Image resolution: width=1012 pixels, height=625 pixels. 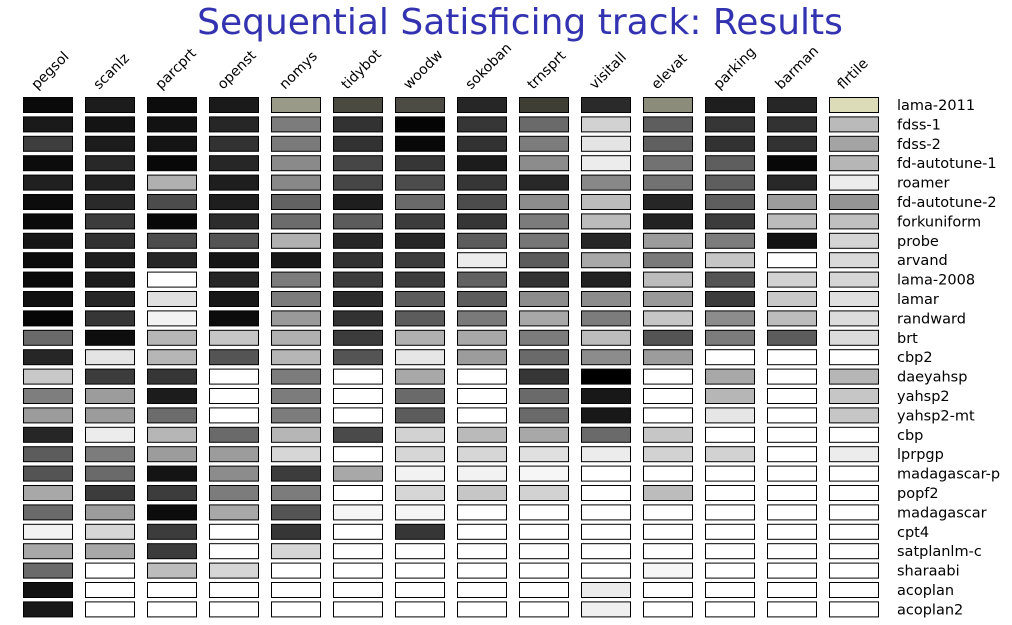 What do you see at coordinates (296, 434) in the screenshot?
I see `cell-cbp-nomys` at bounding box center [296, 434].